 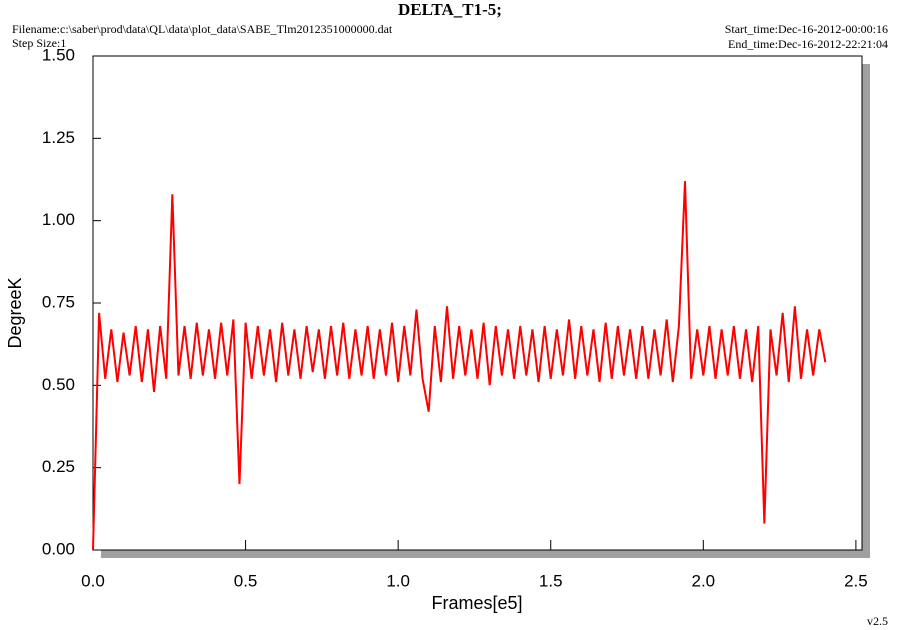 What do you see at coordinates (39, 43) in the screenshot?
I see `step-size: Step Size:1` at bounding box center [39, 43].